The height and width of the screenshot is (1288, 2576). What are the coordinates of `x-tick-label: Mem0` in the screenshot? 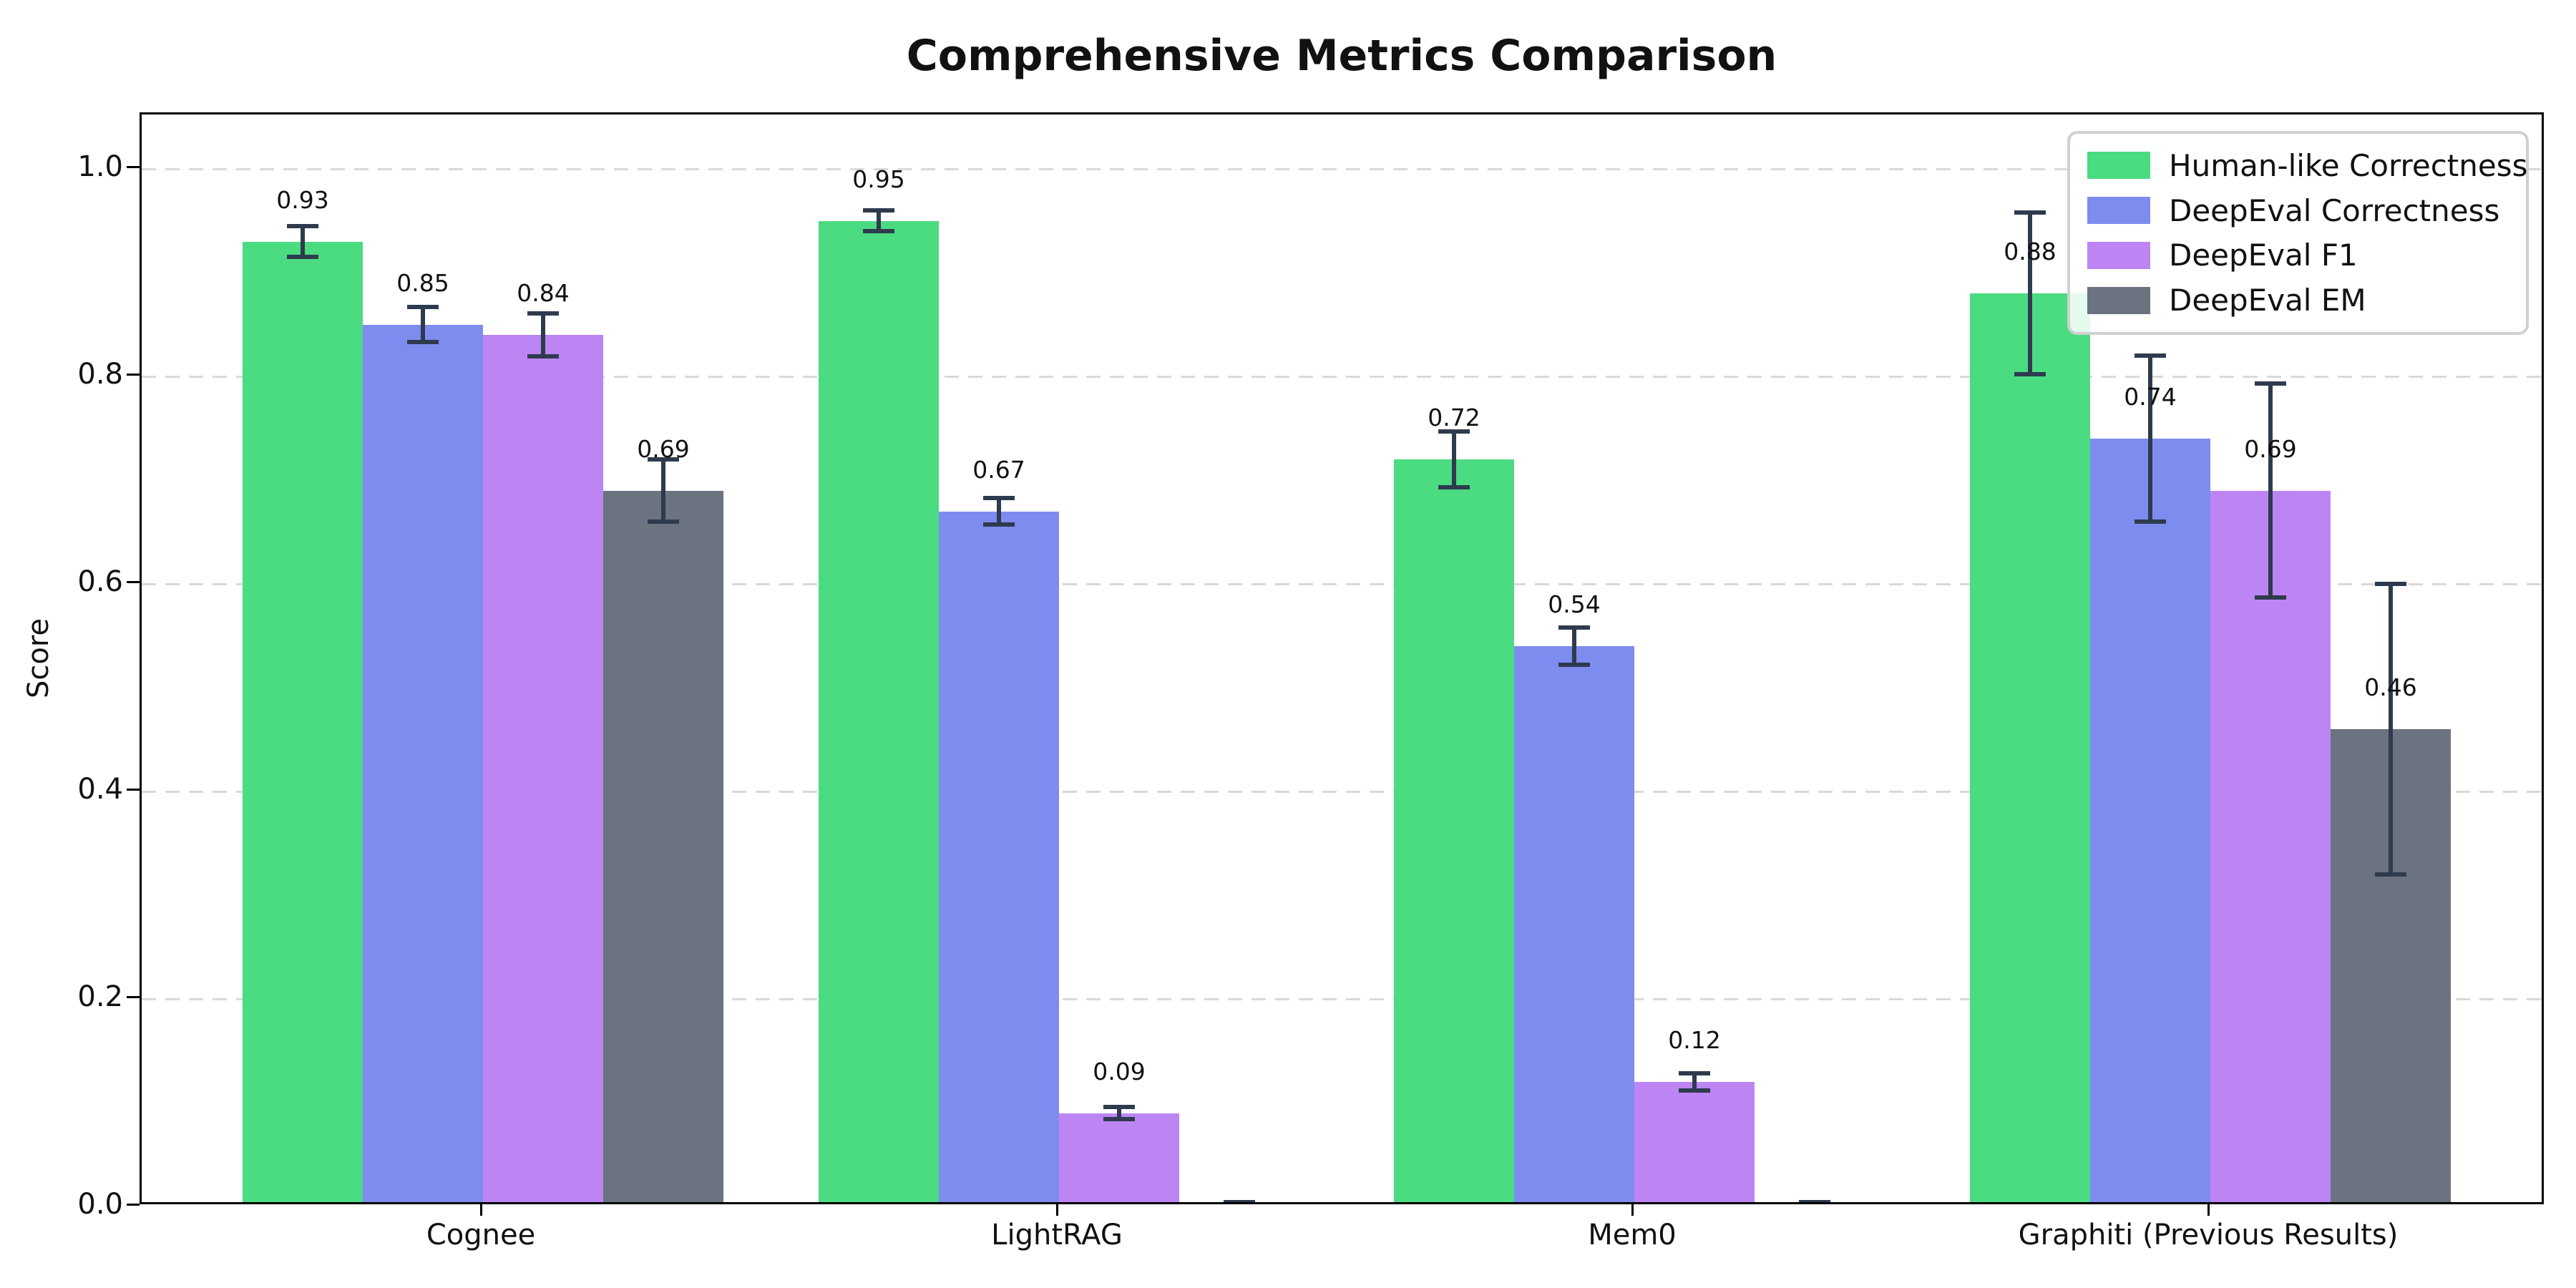 It's located at (1632, 1235).